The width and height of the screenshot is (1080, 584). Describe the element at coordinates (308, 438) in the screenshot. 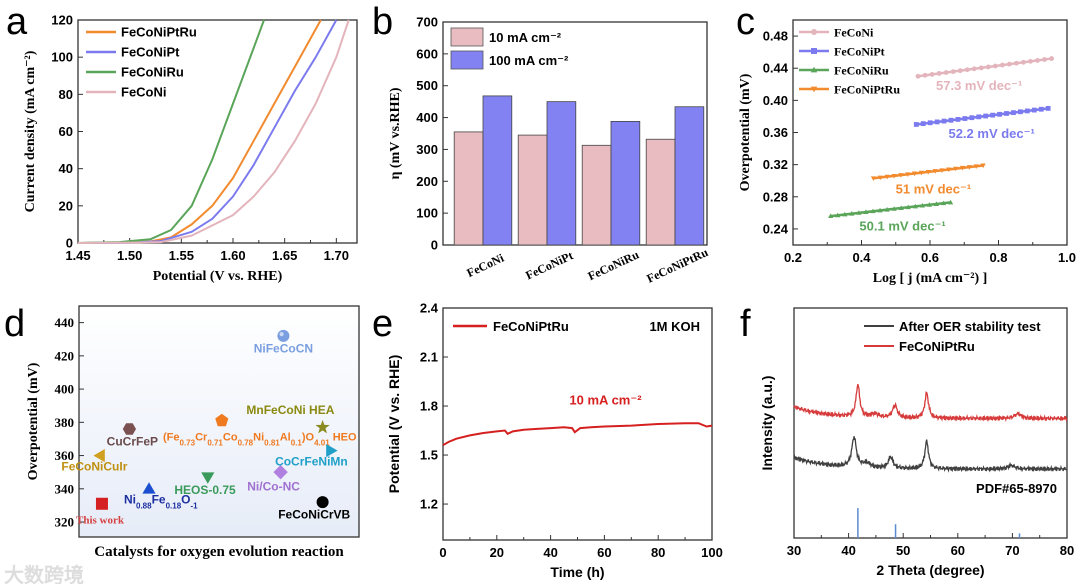

I see `label-text: )O` at that location.